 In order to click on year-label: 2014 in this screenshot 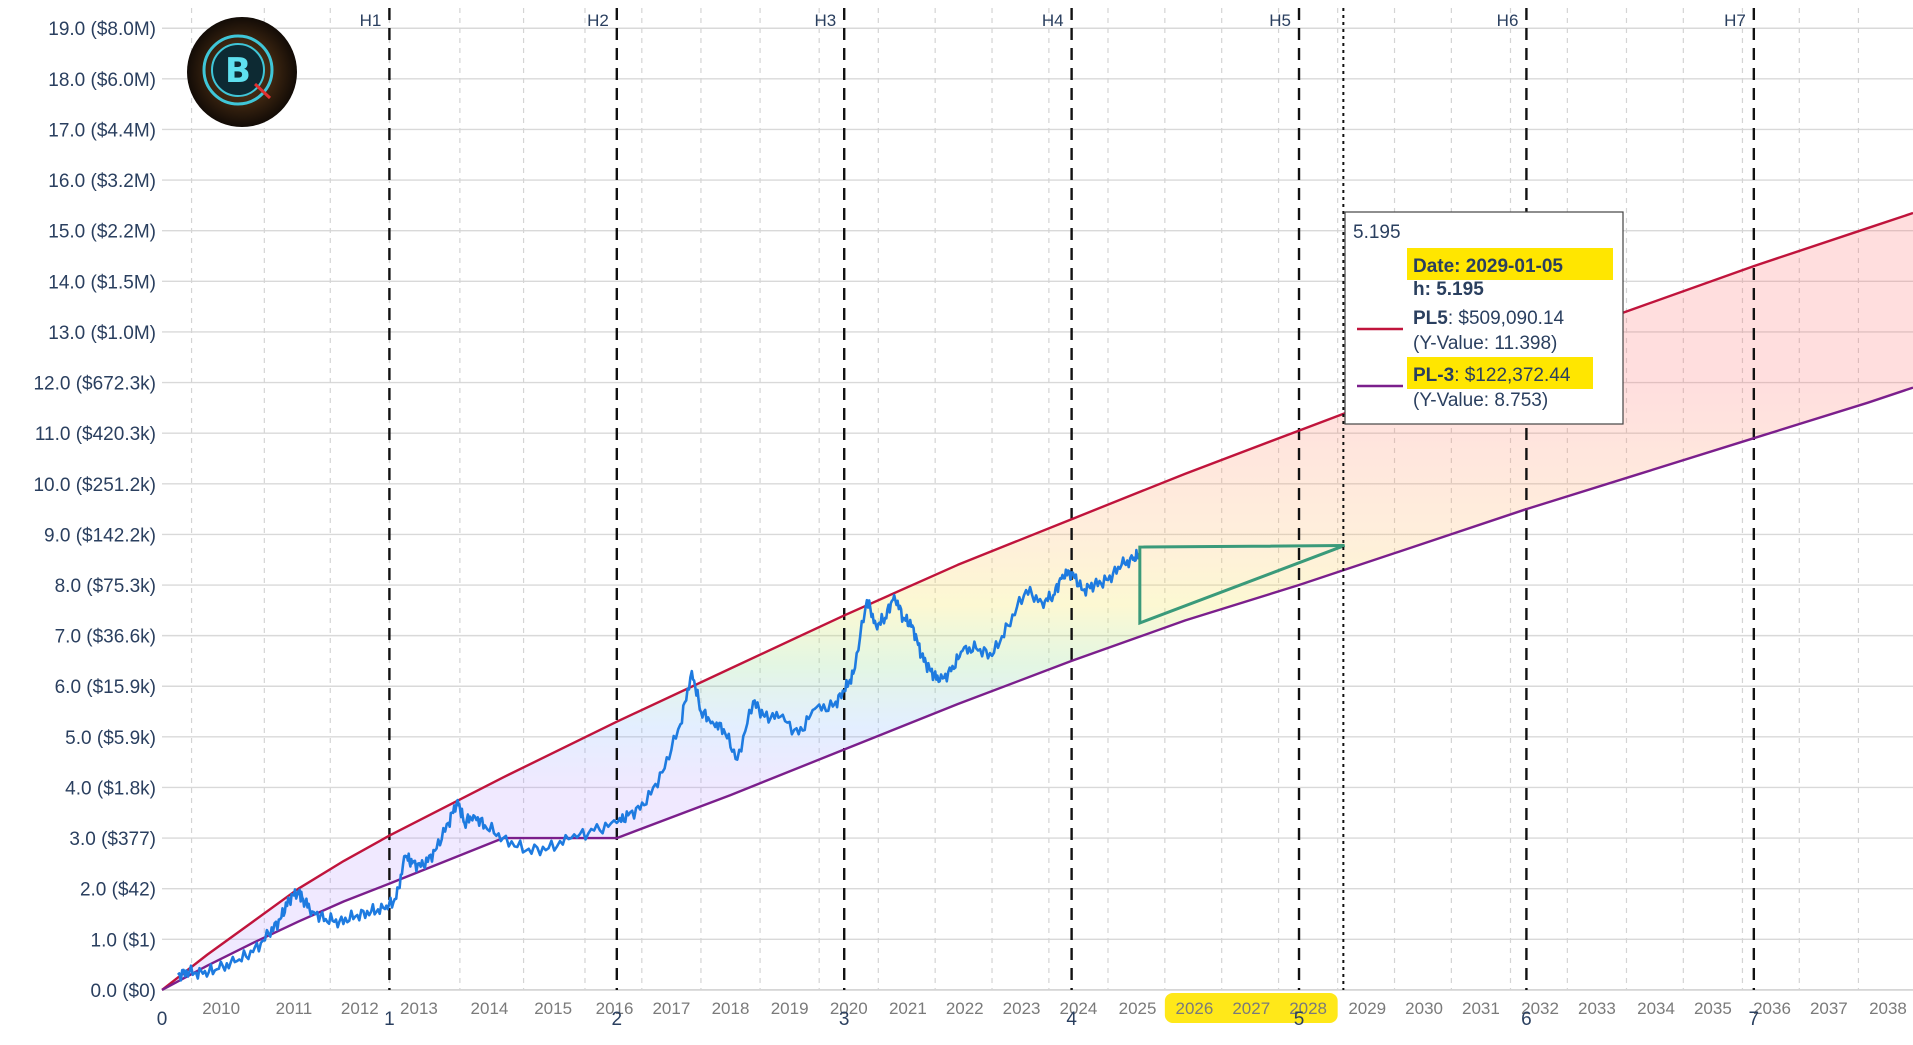, I will do `click(490, 1008)`.